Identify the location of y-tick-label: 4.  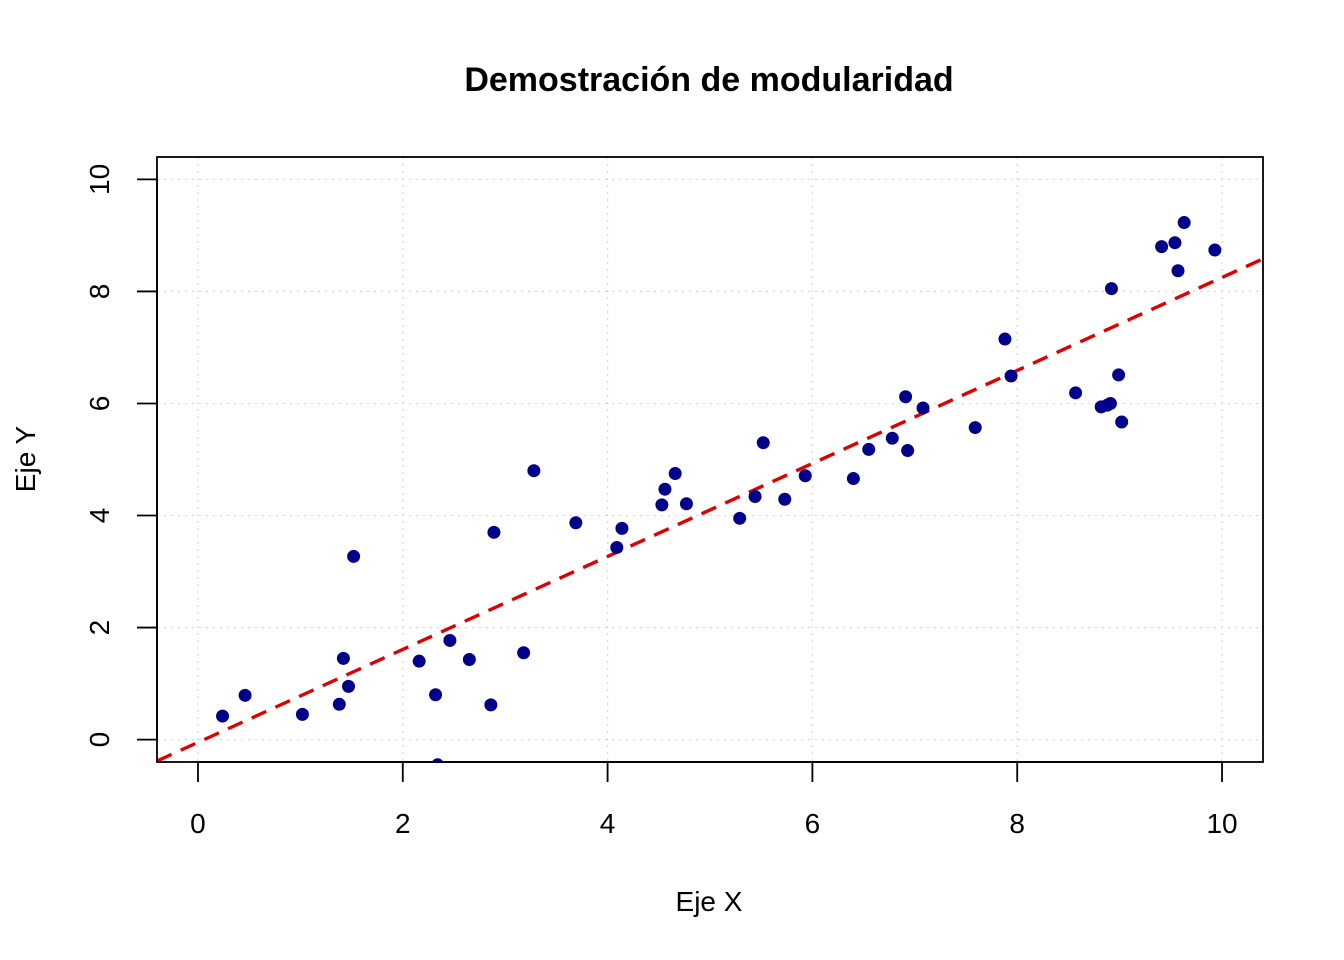
(99, 516).